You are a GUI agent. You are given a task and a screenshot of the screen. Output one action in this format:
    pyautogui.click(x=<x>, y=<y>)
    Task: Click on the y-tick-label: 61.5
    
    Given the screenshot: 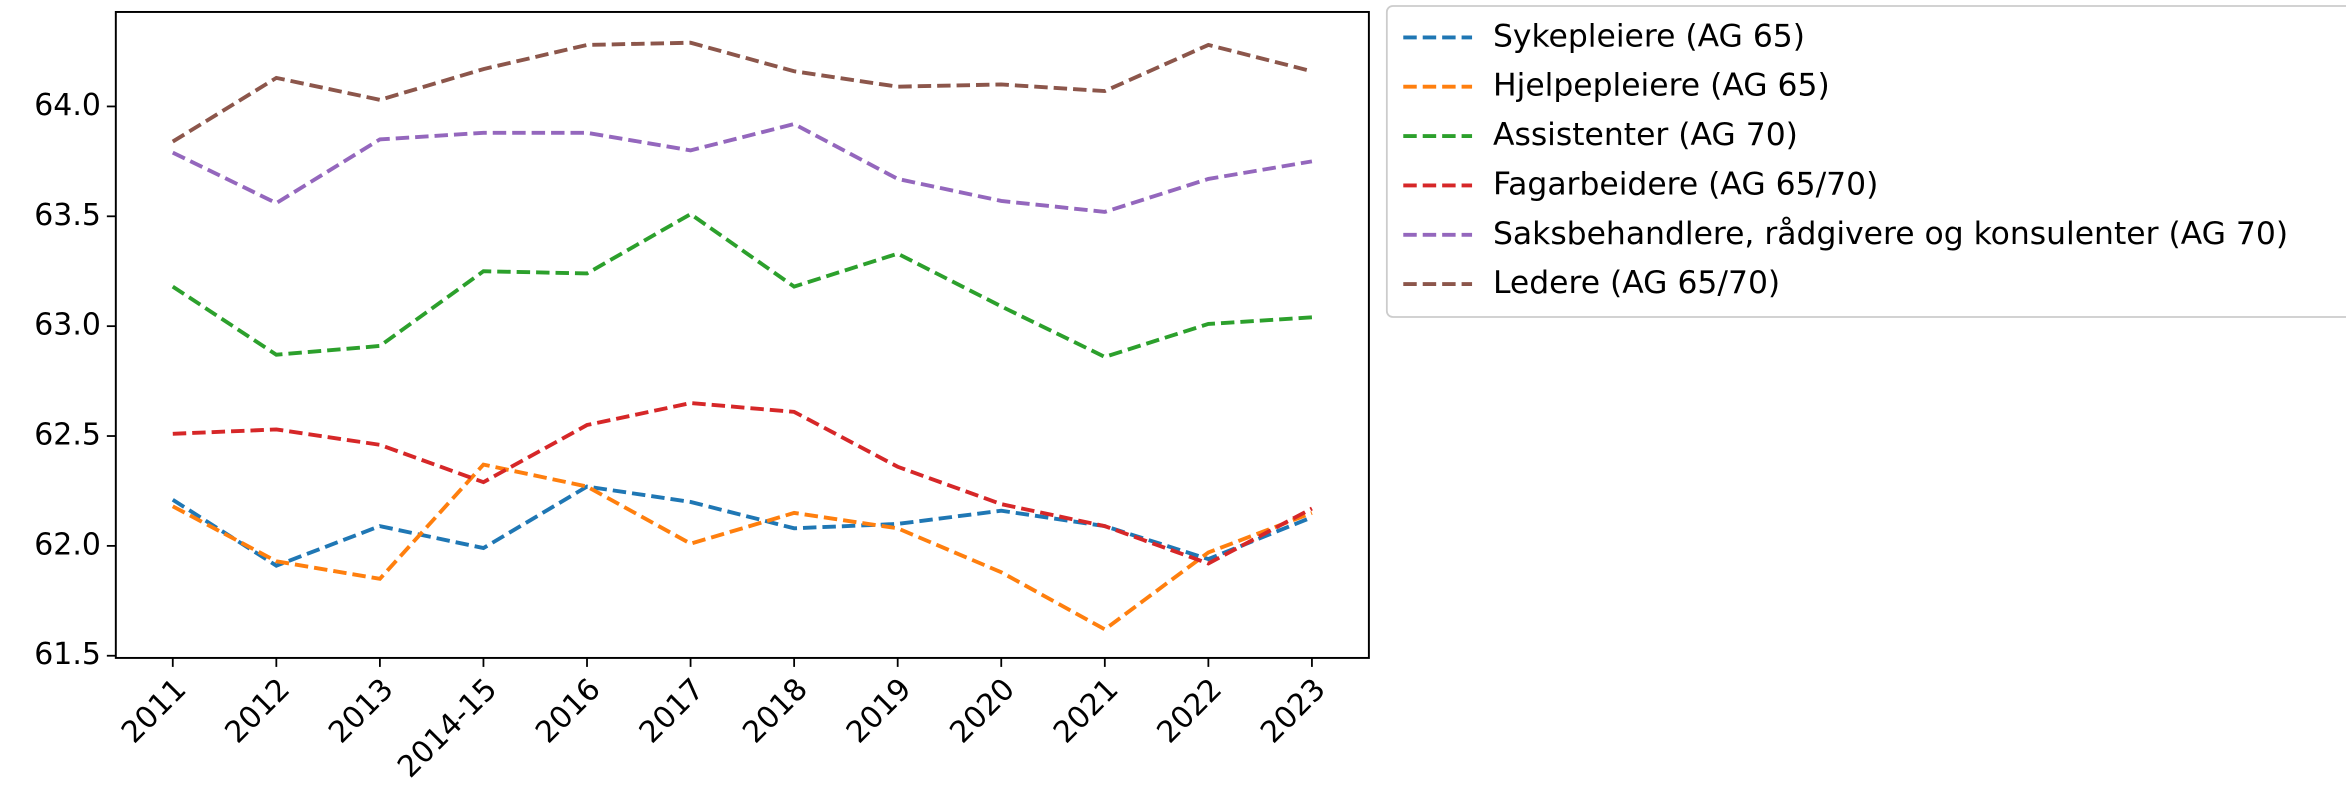 What is the action you would take?
    pyautogui.click(x=67, y=654)
    